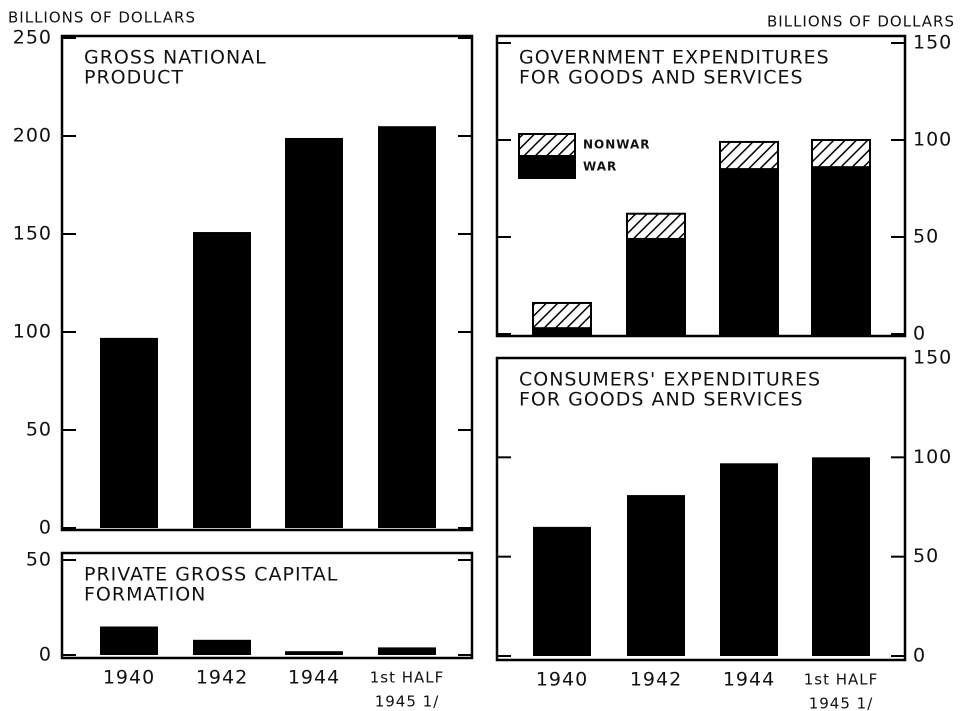 This screenshot has width=963, height=711. Describe the element at coordinates (617, 145) in the screenshot. I see `legend-label: NONWAR` at that location.